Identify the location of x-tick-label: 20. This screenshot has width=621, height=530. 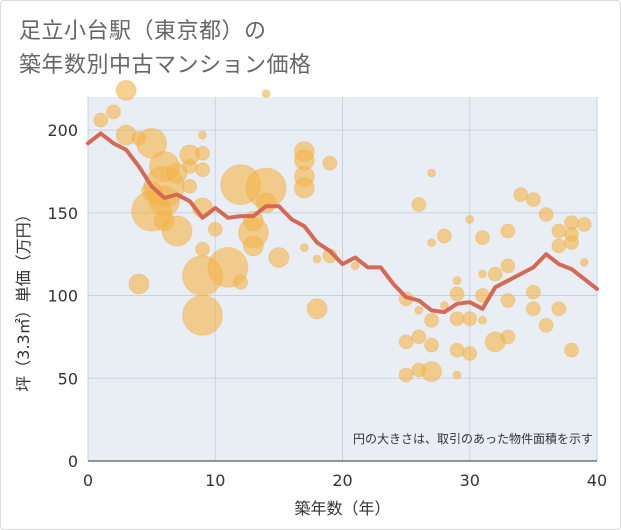
(342, 480).